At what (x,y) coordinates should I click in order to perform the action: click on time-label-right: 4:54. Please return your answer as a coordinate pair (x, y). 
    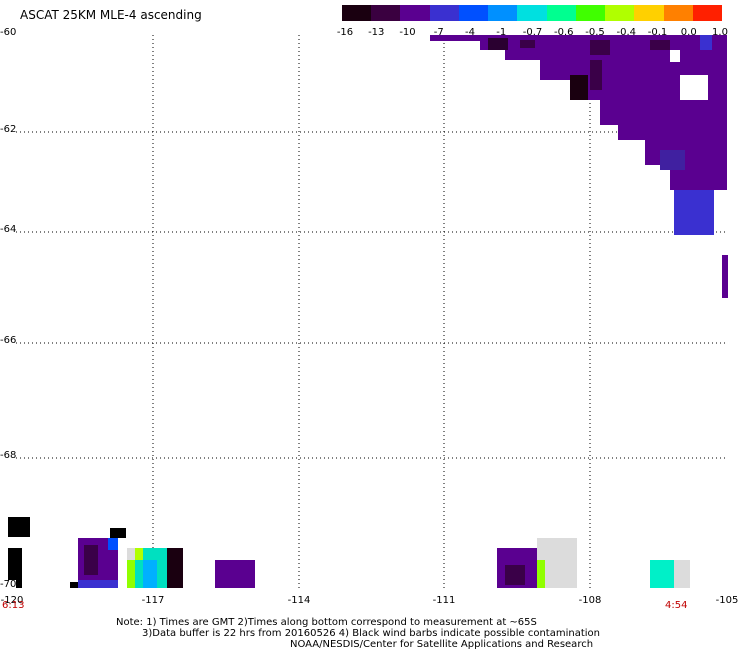
    Looking at the image, I should click on (676, 605).